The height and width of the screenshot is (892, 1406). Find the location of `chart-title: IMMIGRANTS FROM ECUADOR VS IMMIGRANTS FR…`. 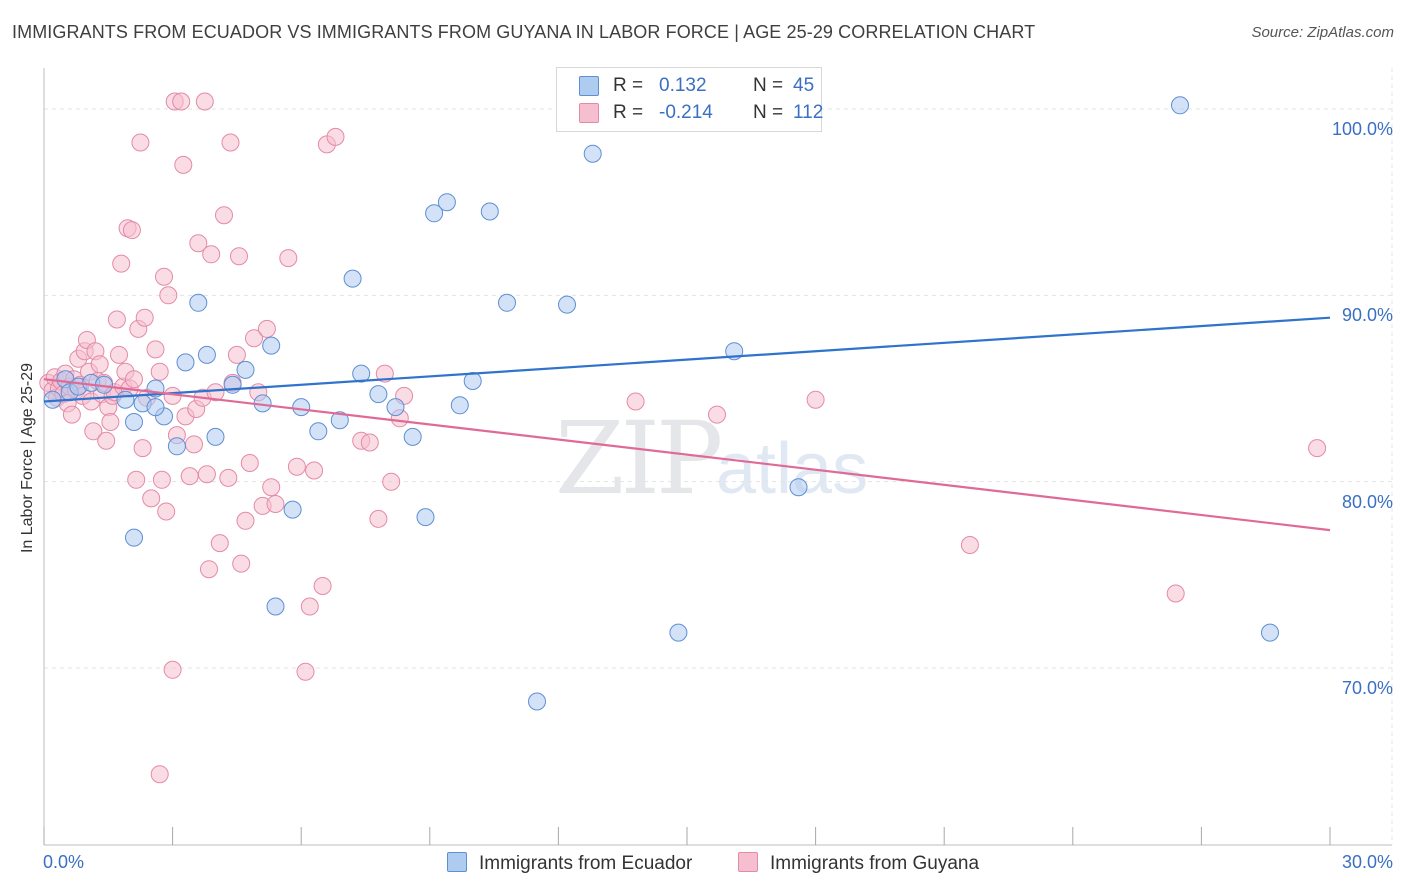

chart-title: IMMIGRANTS FROM ECUADOR VS IMMIGRANTS FR… is located at coordinates (524, 32).